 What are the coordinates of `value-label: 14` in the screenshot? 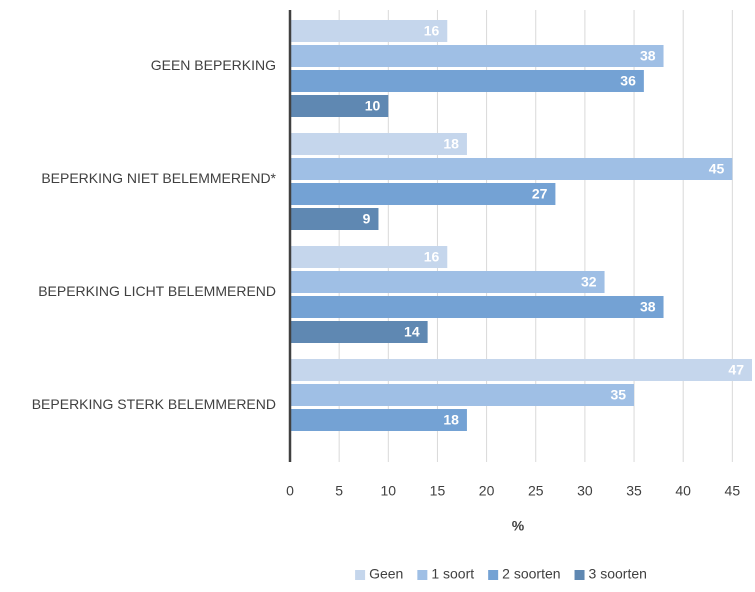 It's located at (412, 332).